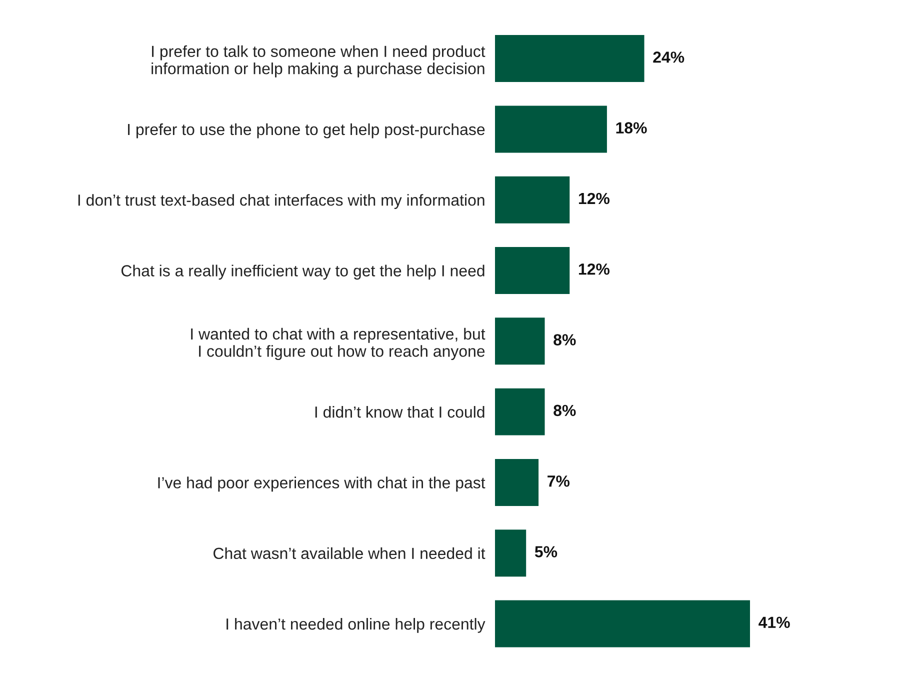 The image size is (900, 683). I want to click on y-tick-label: I’ve had poor experiences with chat in the past, so click(322, 484).